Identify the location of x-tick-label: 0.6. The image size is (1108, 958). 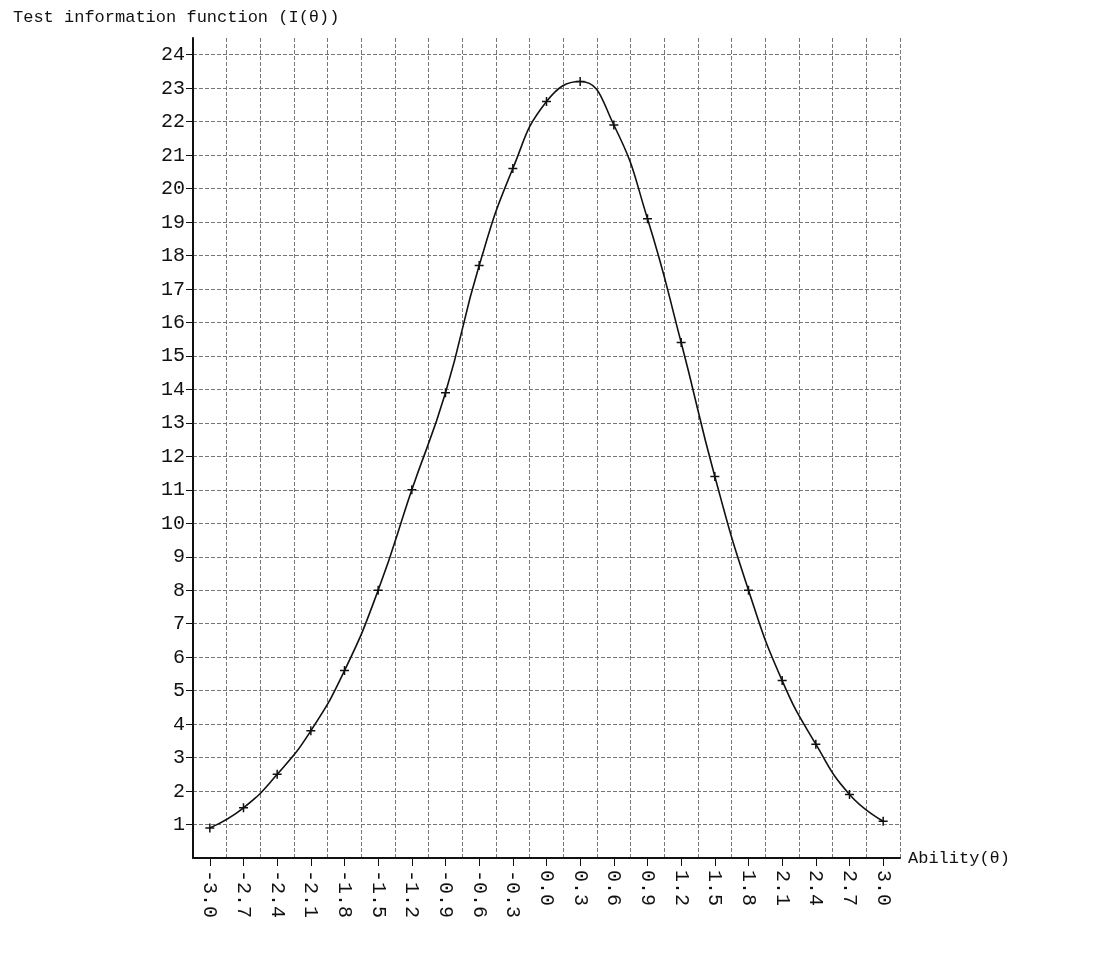
(614, 888).